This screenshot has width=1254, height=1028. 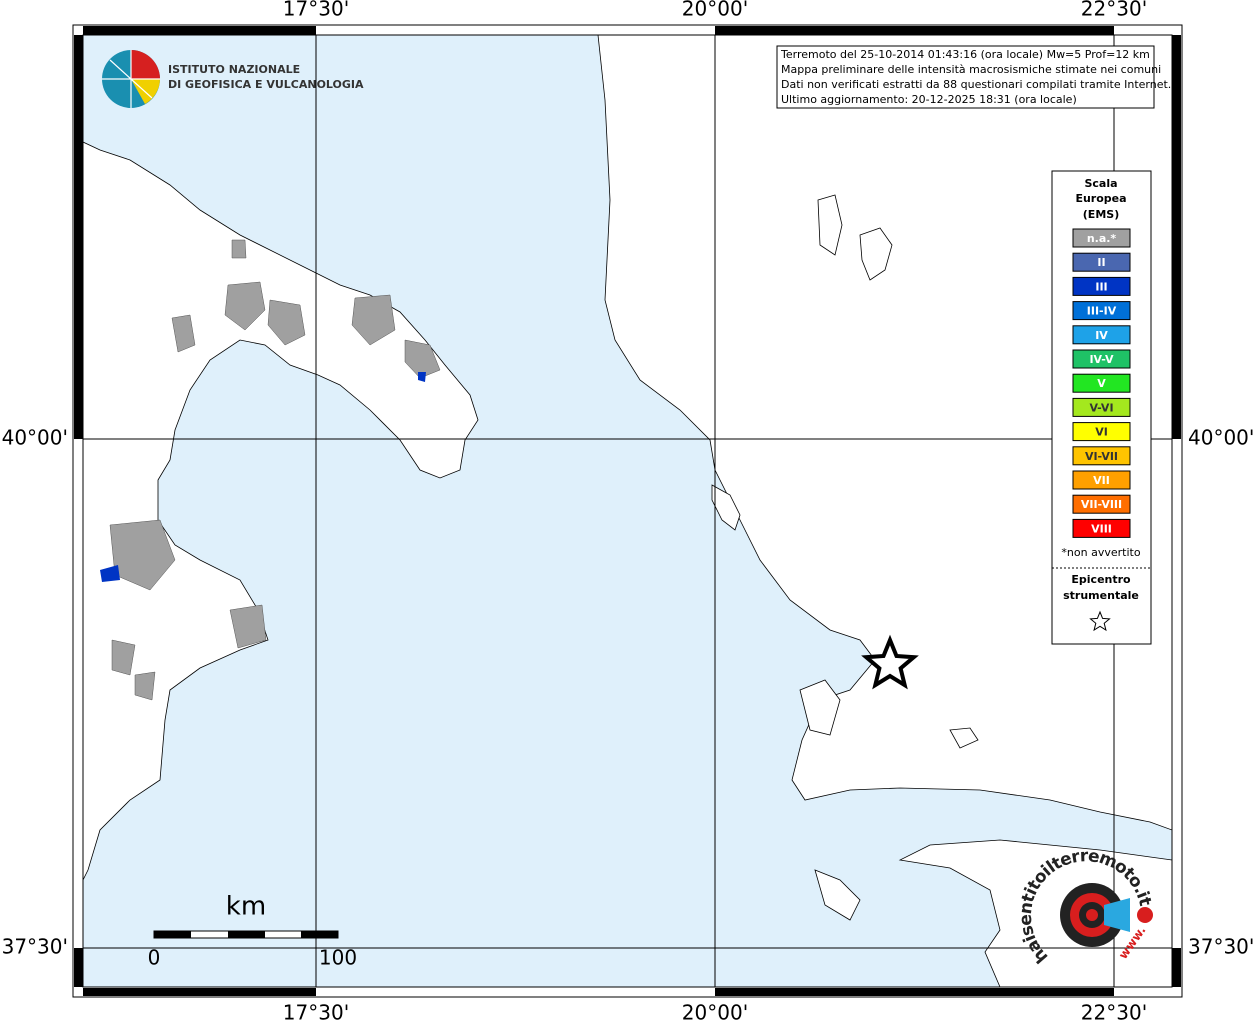 I want to click on legend-label: VI-VII, so click(x=1101, y=456).